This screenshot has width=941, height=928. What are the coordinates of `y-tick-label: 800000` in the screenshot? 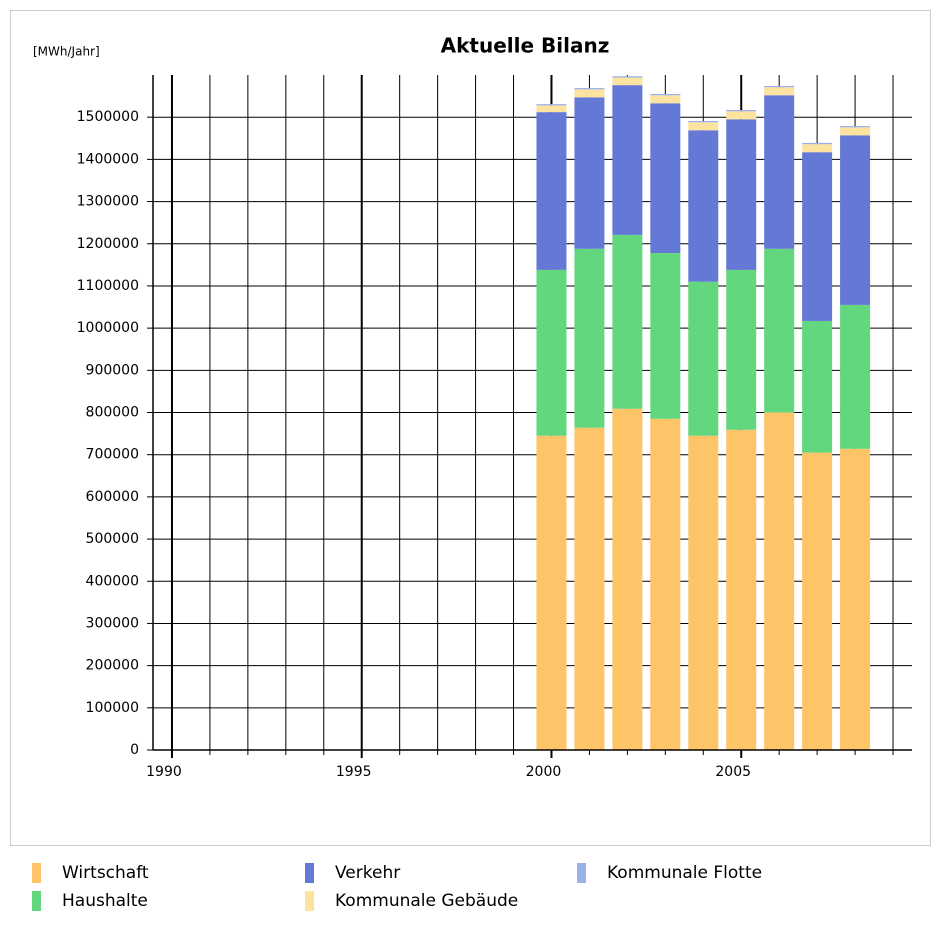 It's located at (112, 413).